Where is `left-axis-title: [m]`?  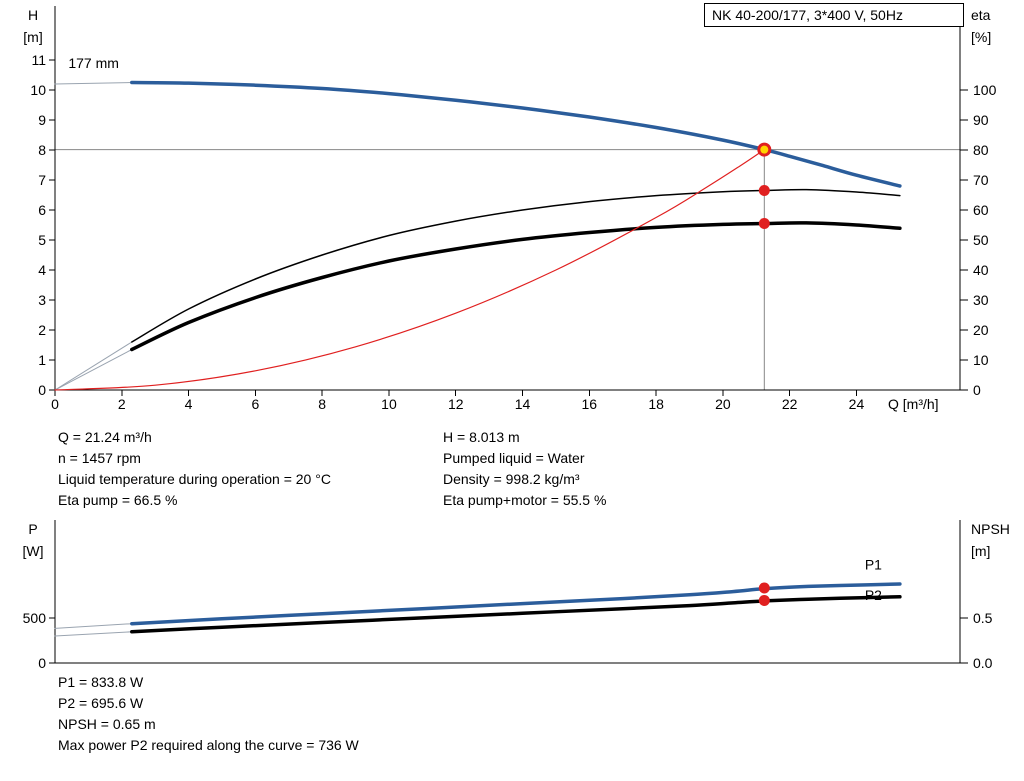
left-axis-title: [m] is located at coordinates (32, 37).